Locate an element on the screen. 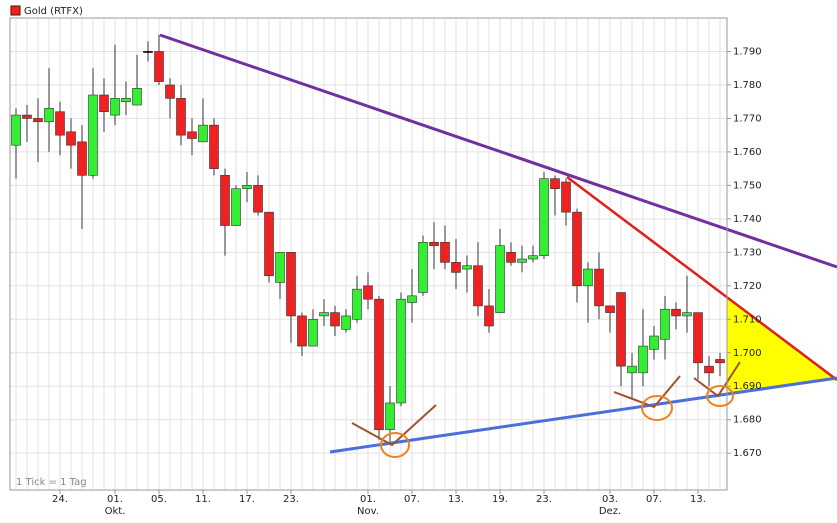 The image size is (837, 523). y-tick-label: 1.680 is located at coordinates (747, 420).